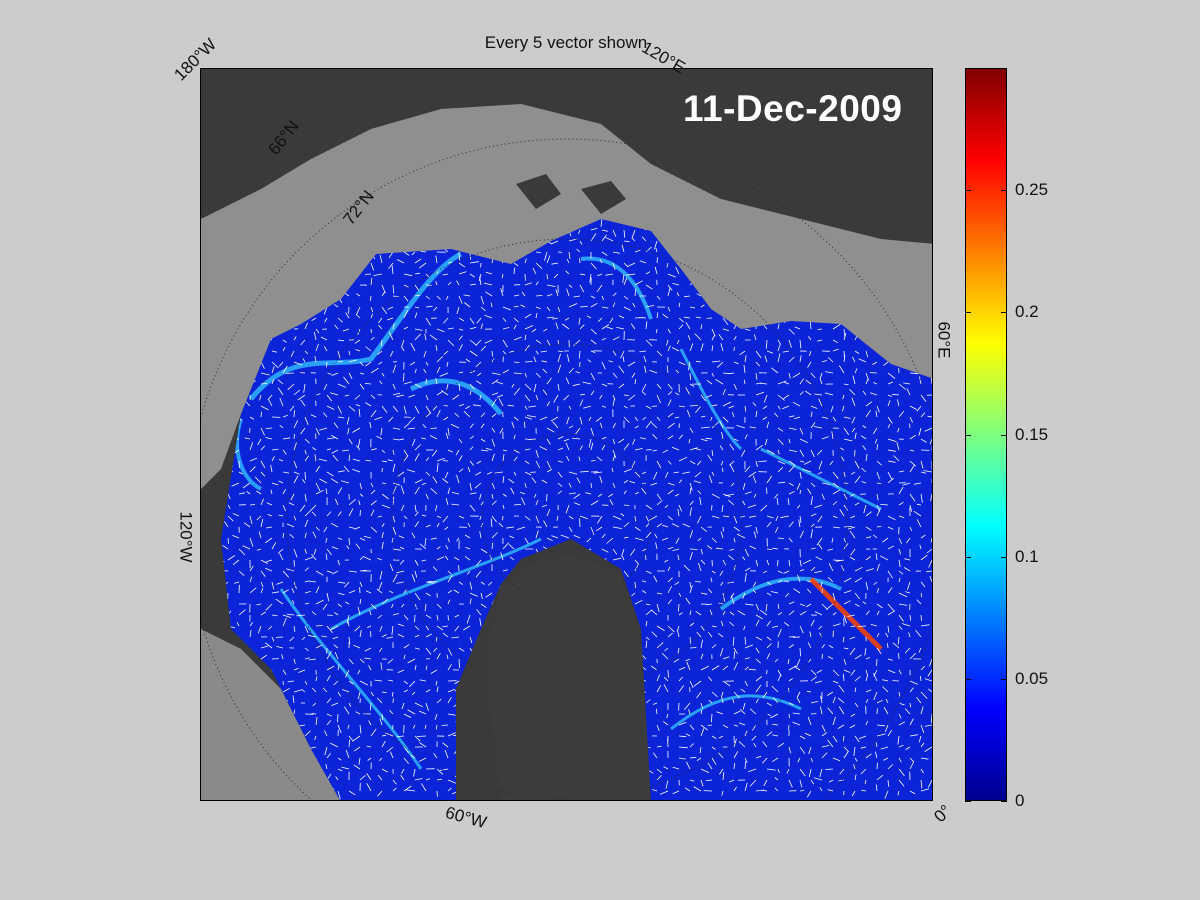 Image resolution: width=1200 pixels, height=900 pixels. What do you see at coordinates (1032, 434) in the screenshot?
I see `colorbar-tick-label: 0.15` at bounding box center [1032, 434].